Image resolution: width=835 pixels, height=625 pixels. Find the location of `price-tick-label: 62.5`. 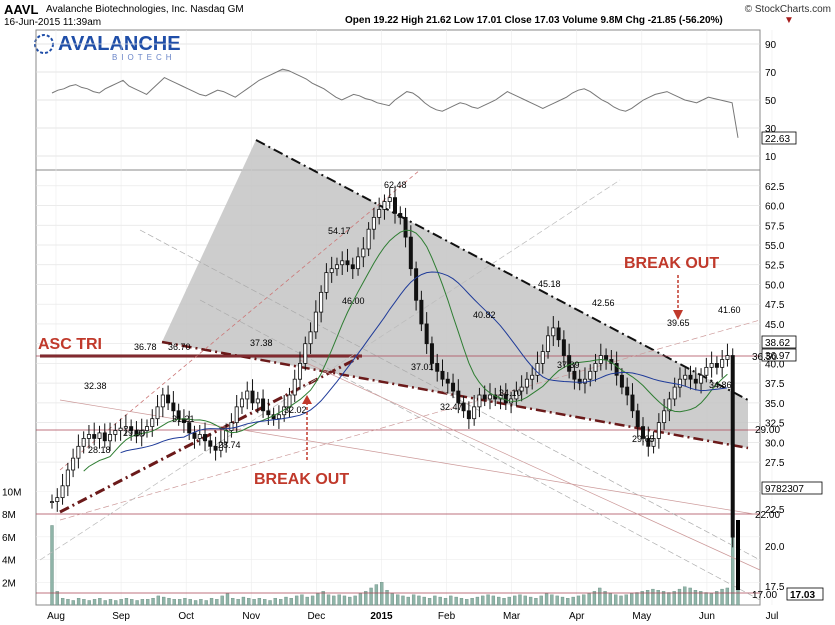

price-tick-label: 62.5 is located at coordinates (775, 187).